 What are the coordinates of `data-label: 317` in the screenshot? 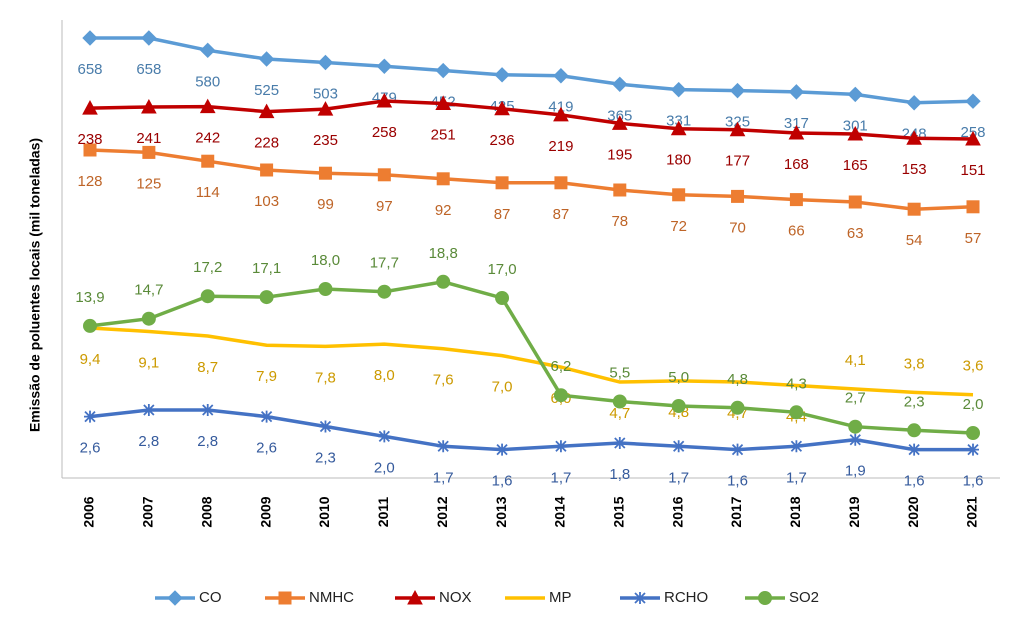 It's located at (796, 123).